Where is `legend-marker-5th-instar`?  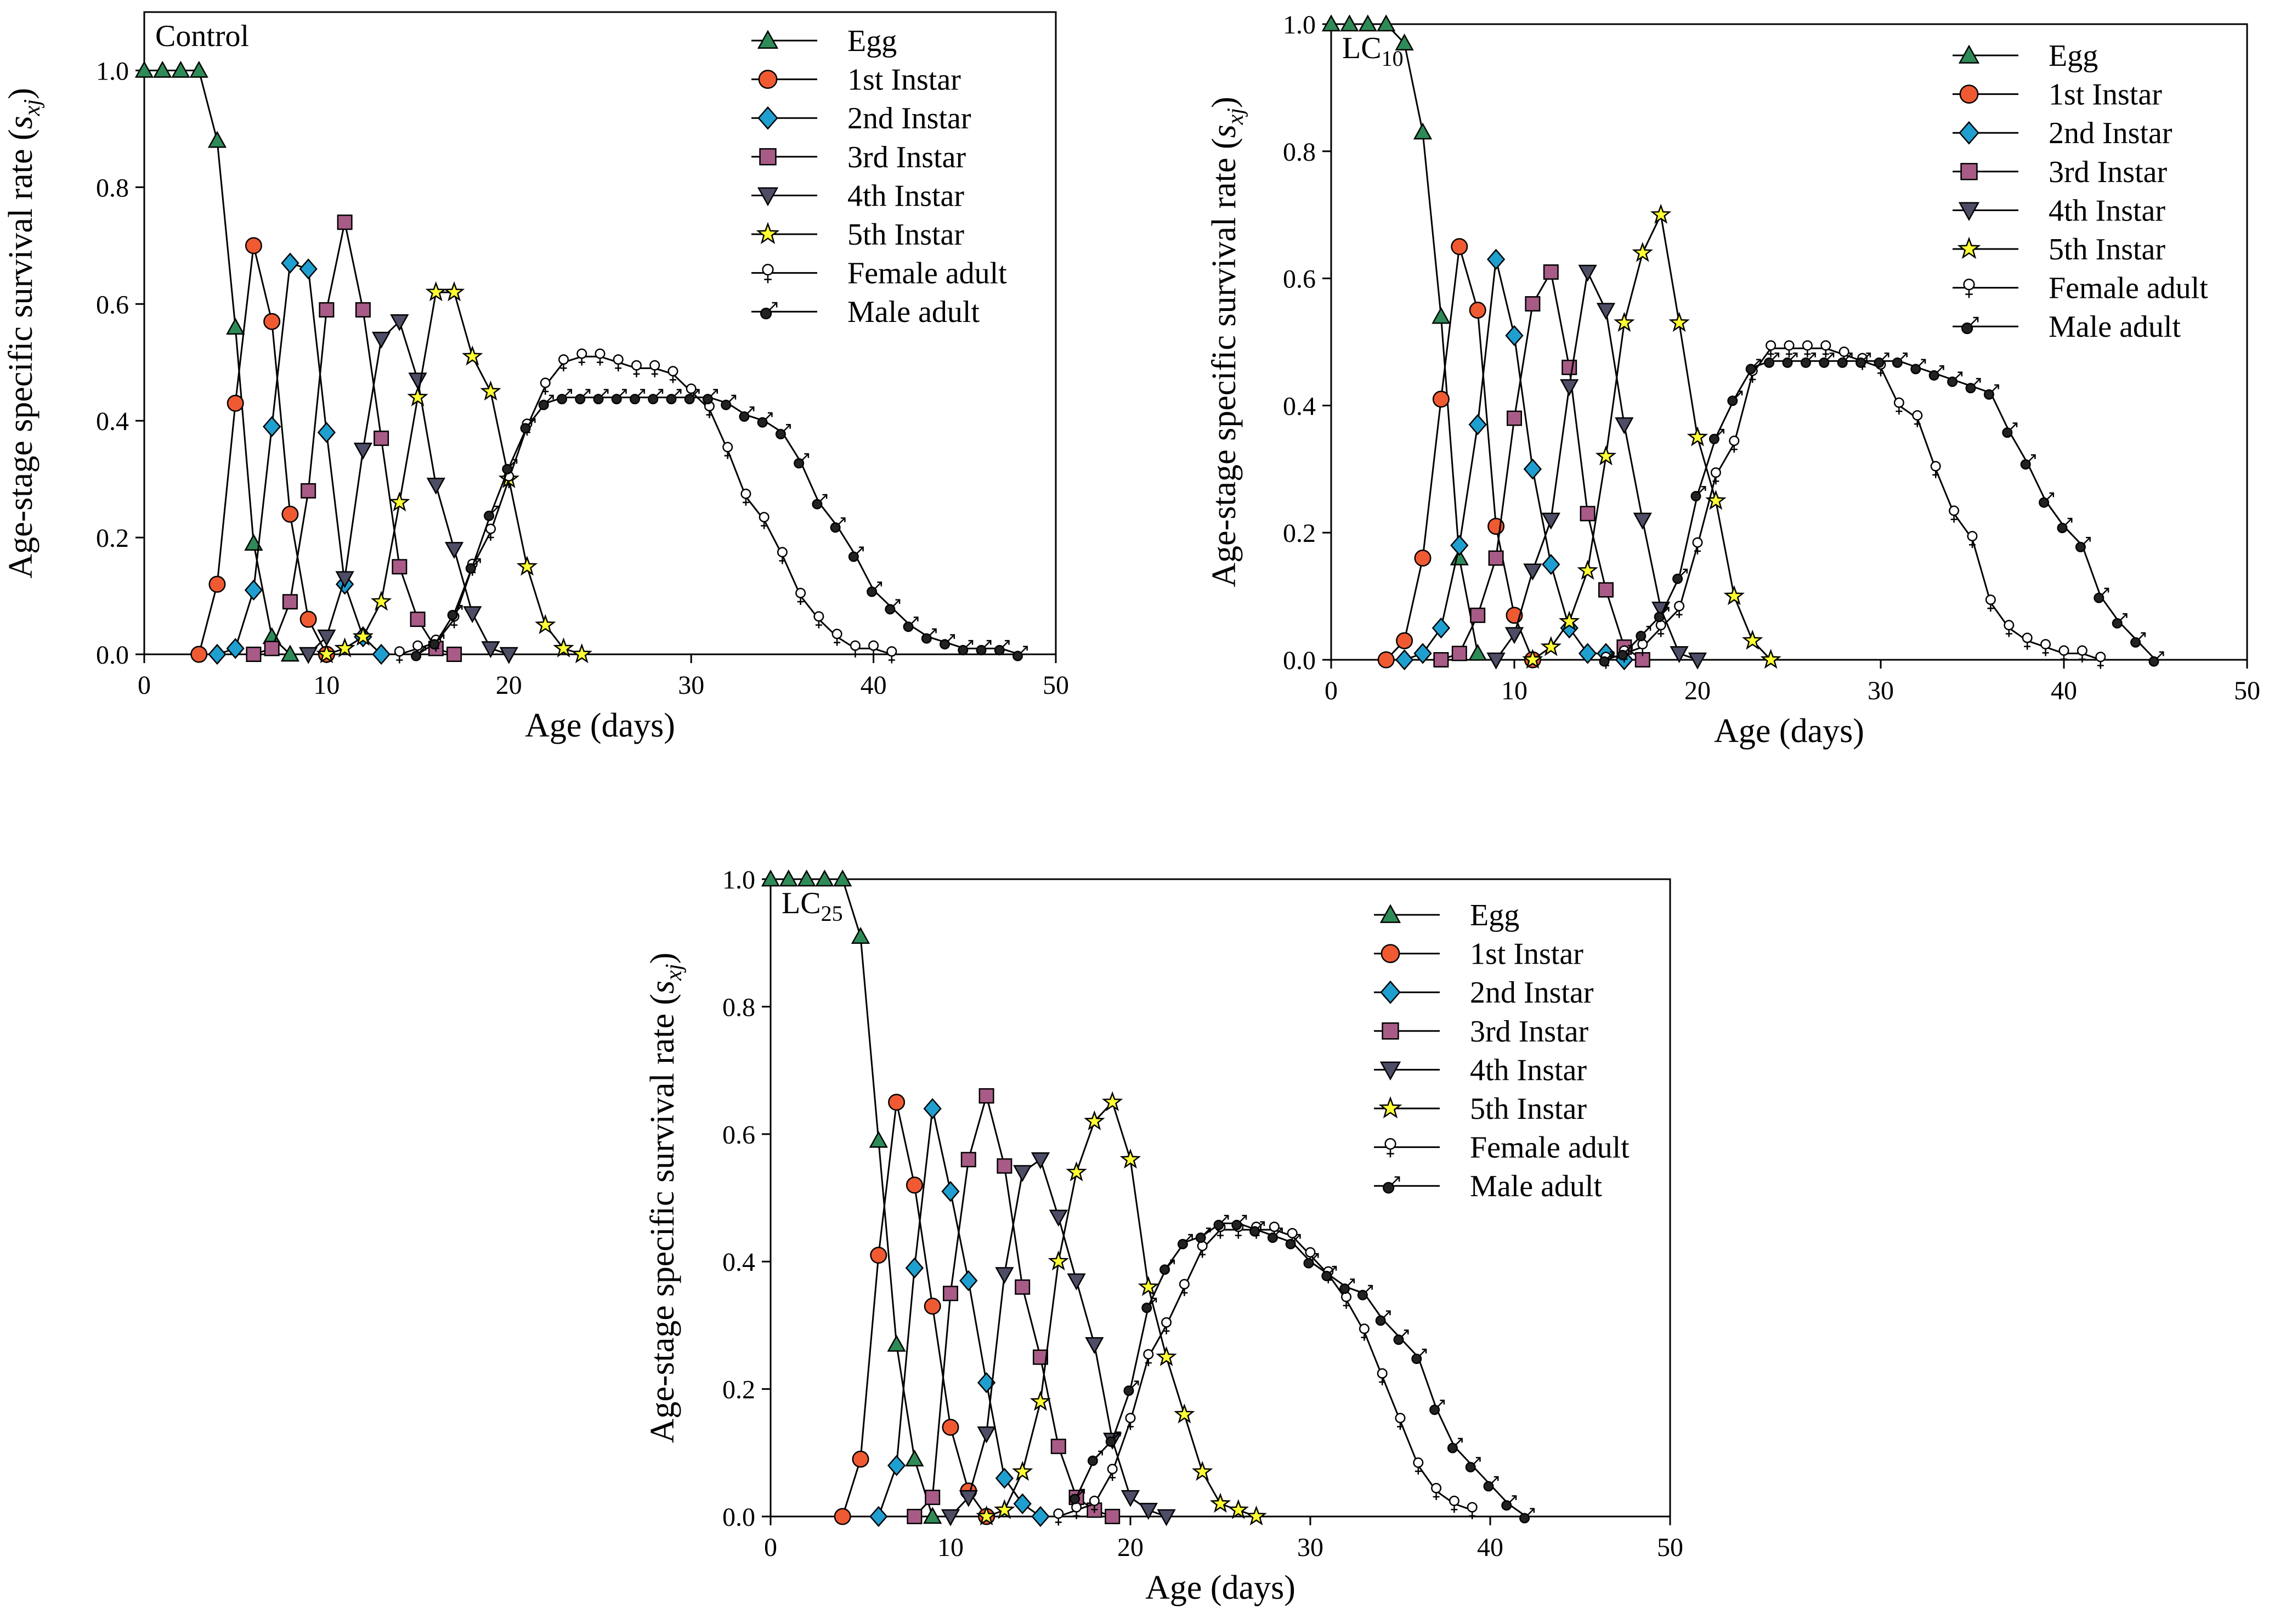
legend-marker-5th-instar is located at coordinates (1390, 1107).